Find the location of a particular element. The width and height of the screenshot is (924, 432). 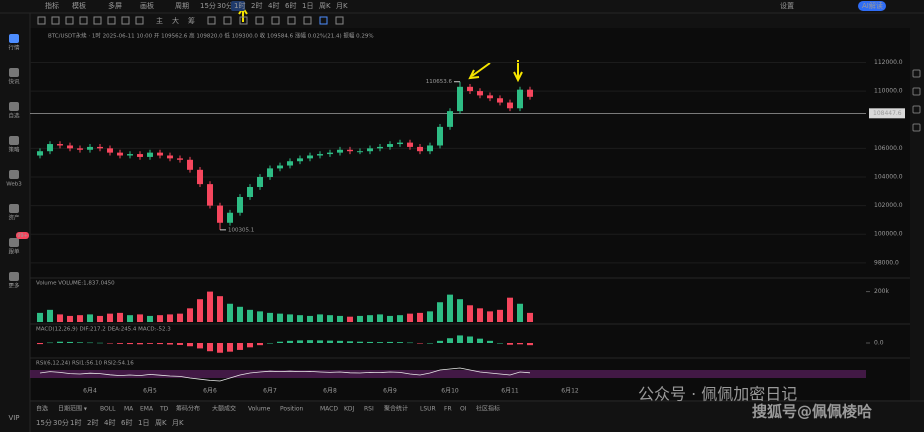

indicator-button: LSUR is located at coordinates (428, 409).